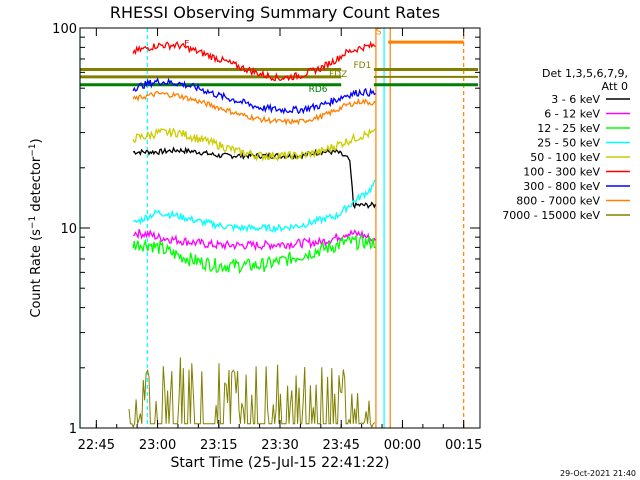 This screenshot has height=480, width=640. I want to click on legend-label-7: 800 - 7000 keV, so click(558, 201).